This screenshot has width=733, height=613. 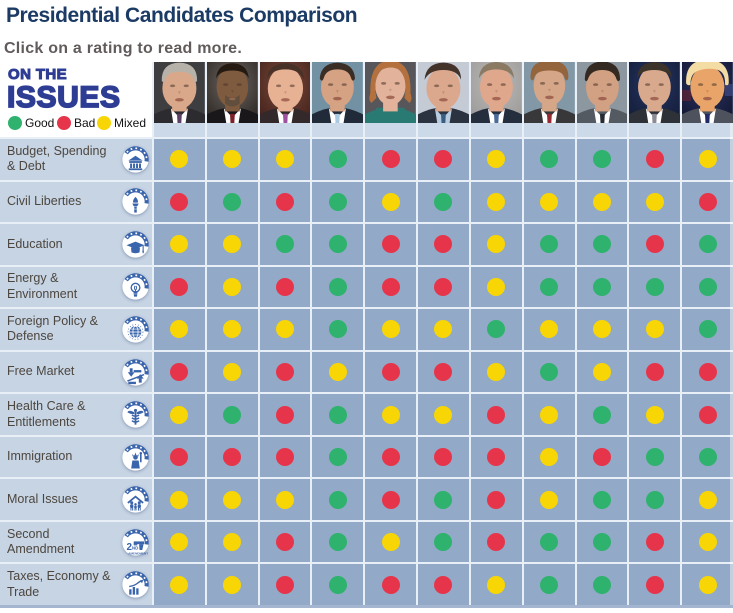 I want to click on svg-text: ND, so click(x=135, y=547).